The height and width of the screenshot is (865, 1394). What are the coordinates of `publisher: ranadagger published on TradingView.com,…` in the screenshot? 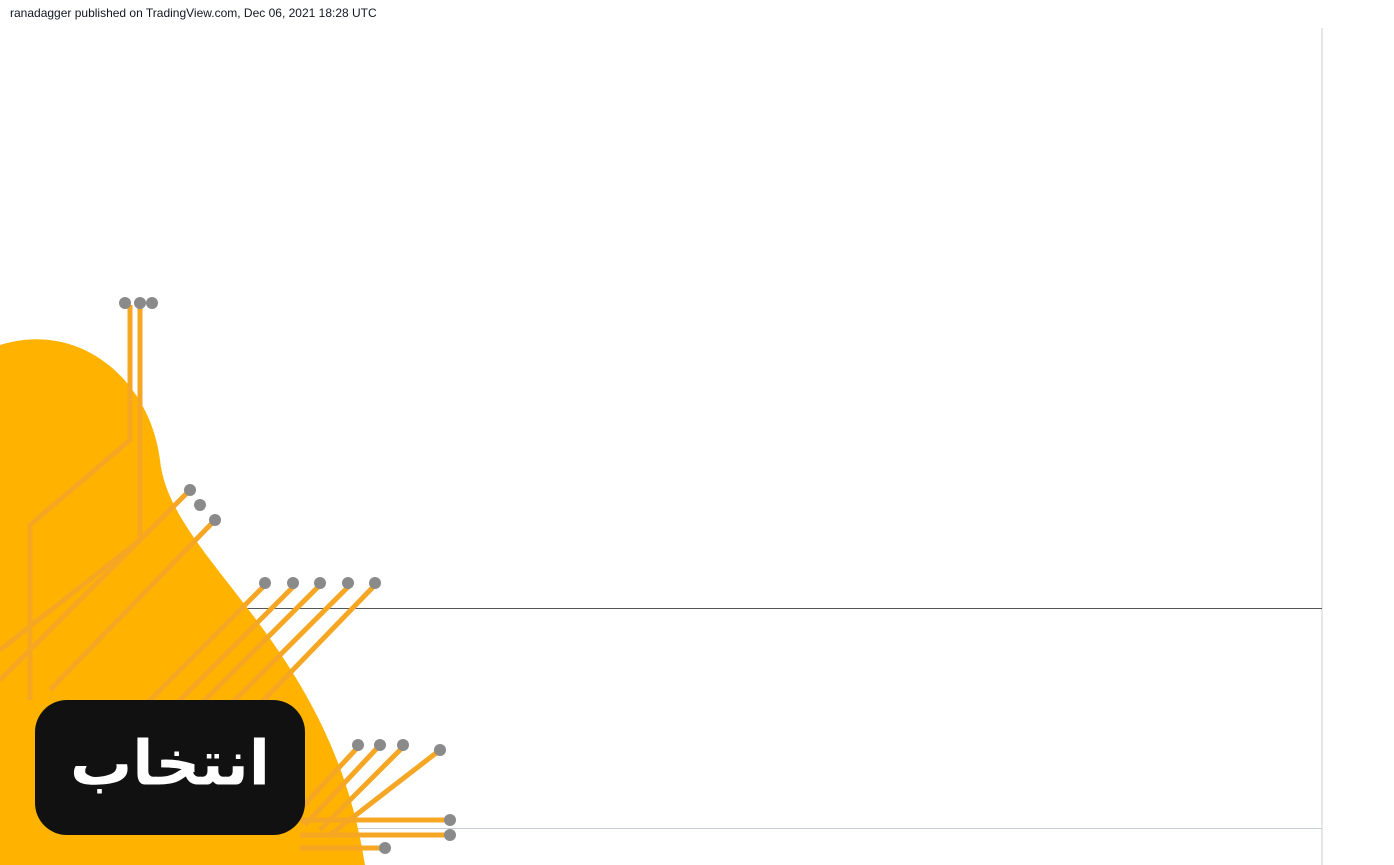 It's located at (193, 13).